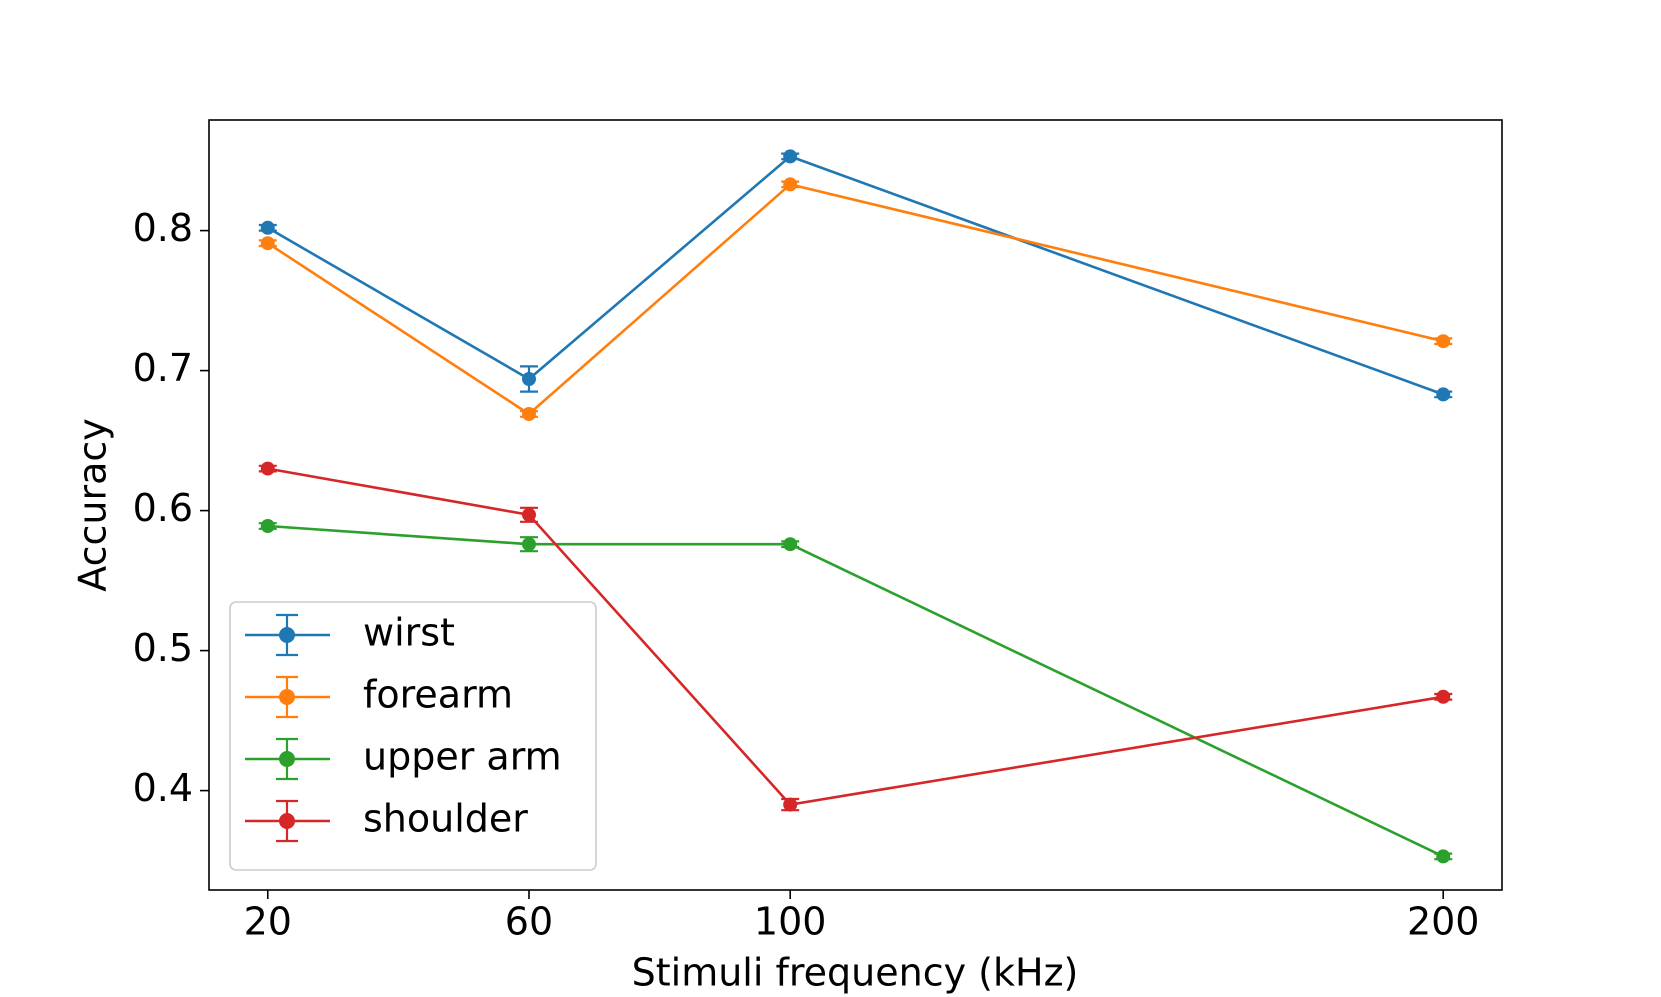  Describe the element at coordinates (163, 648) in the screenshot. I see `y-tick-label: 0.5` at that location.